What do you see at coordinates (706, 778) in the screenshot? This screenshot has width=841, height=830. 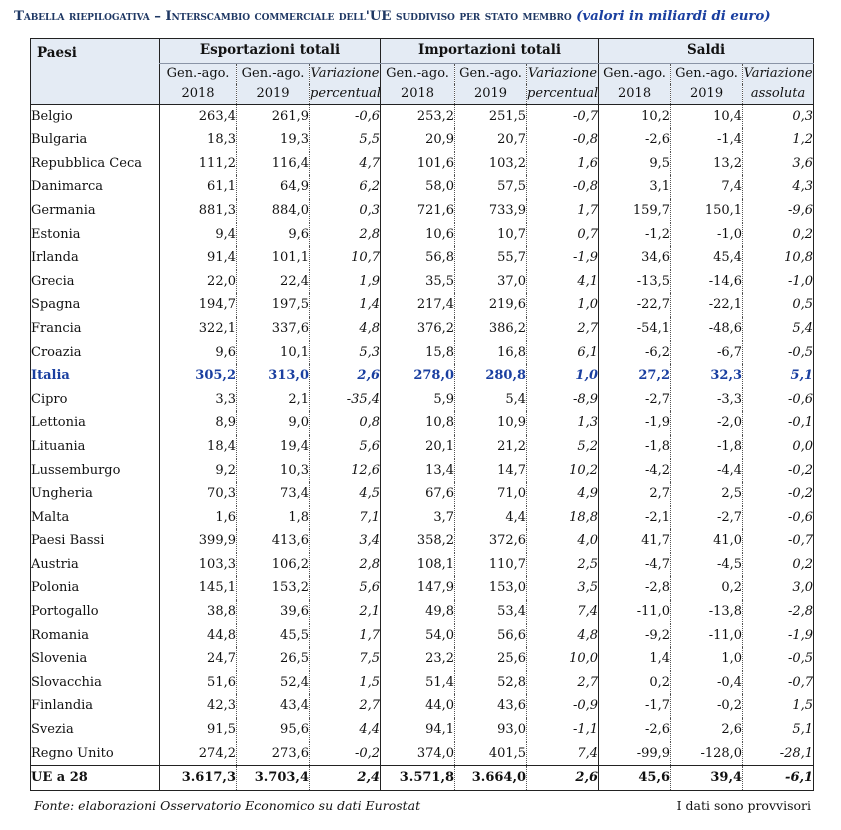 I see `value-cell: 39,4` at bounding box center [706, 778].